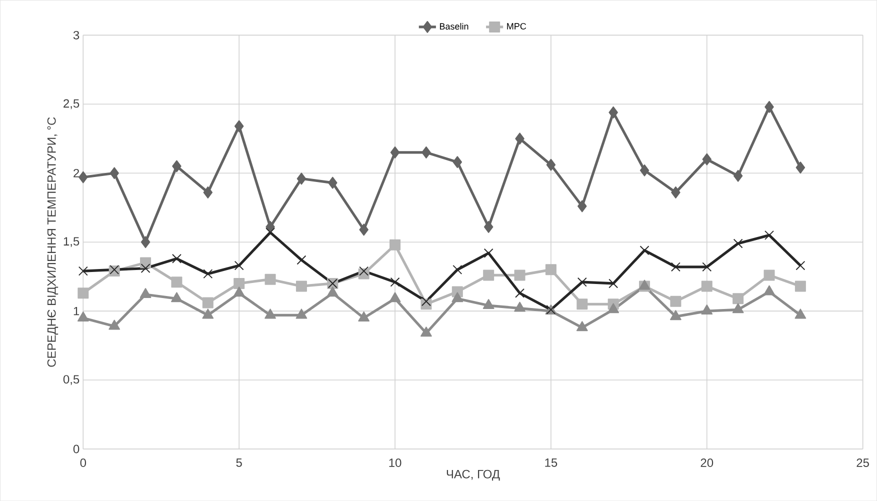  Describe the element at coordinates (551, 462) in the screenshot. I see `x-tick-label: 15` at that location.